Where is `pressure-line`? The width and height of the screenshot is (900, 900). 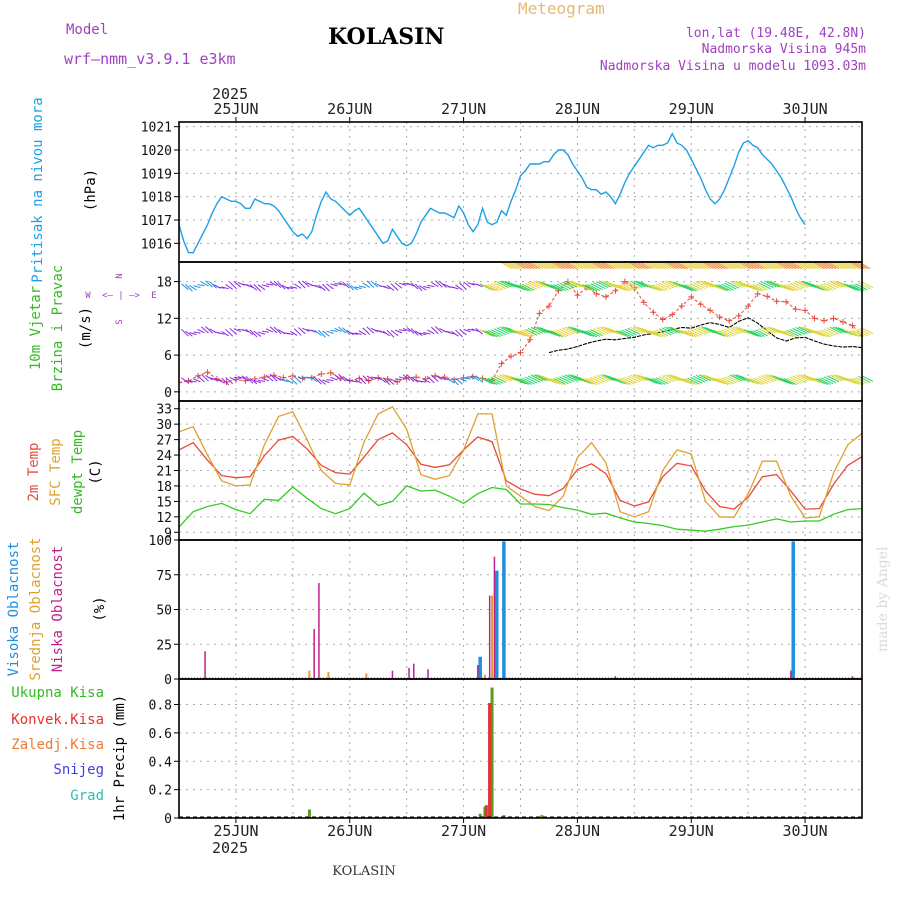 pressure-line is located at coordinates (492, 193).